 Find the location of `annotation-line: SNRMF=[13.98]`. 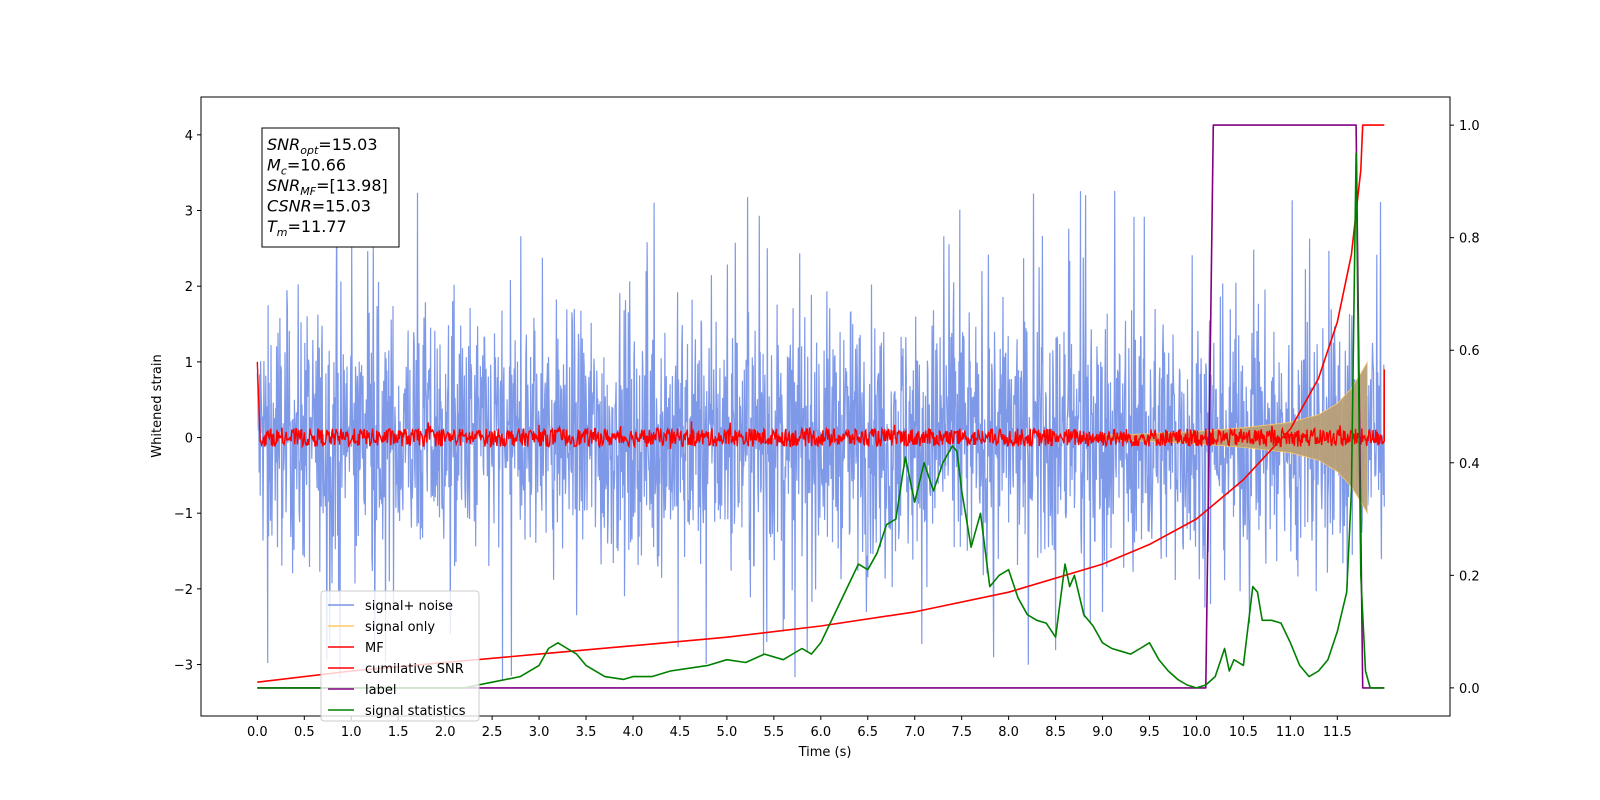

annotation-line: SNRMF=[13.98] is located at coordinates (327, 187).